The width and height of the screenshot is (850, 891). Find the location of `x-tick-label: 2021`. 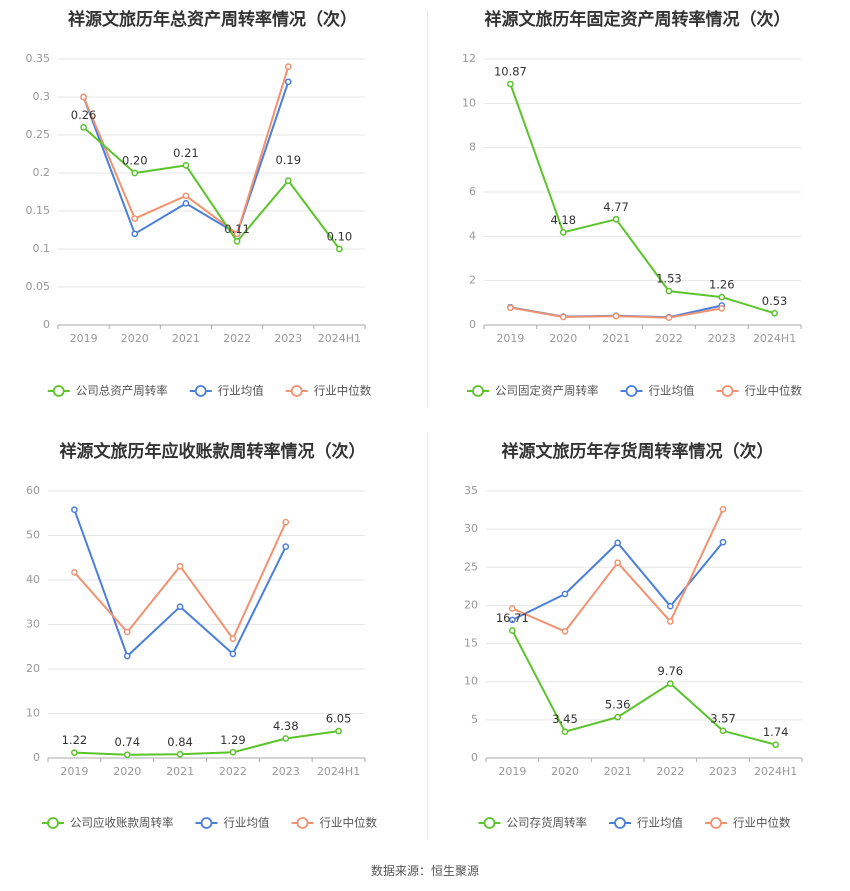

x-tick-label: 2021 is located at coordinates (186, 338).